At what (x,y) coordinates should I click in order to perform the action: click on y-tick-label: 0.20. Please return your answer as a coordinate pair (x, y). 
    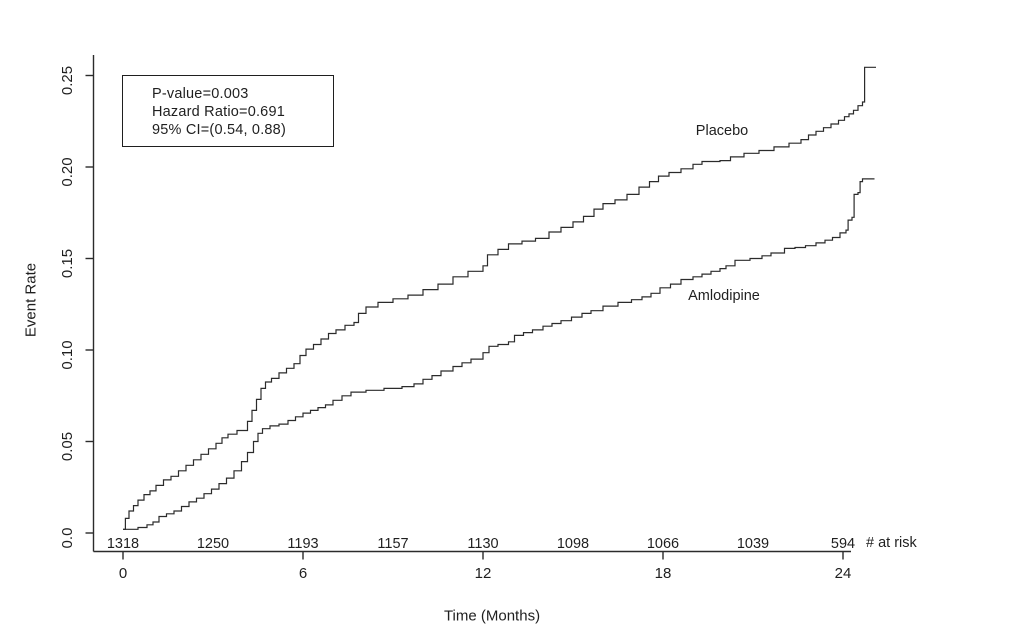
    Looking at the image, I should click on (67, 171).